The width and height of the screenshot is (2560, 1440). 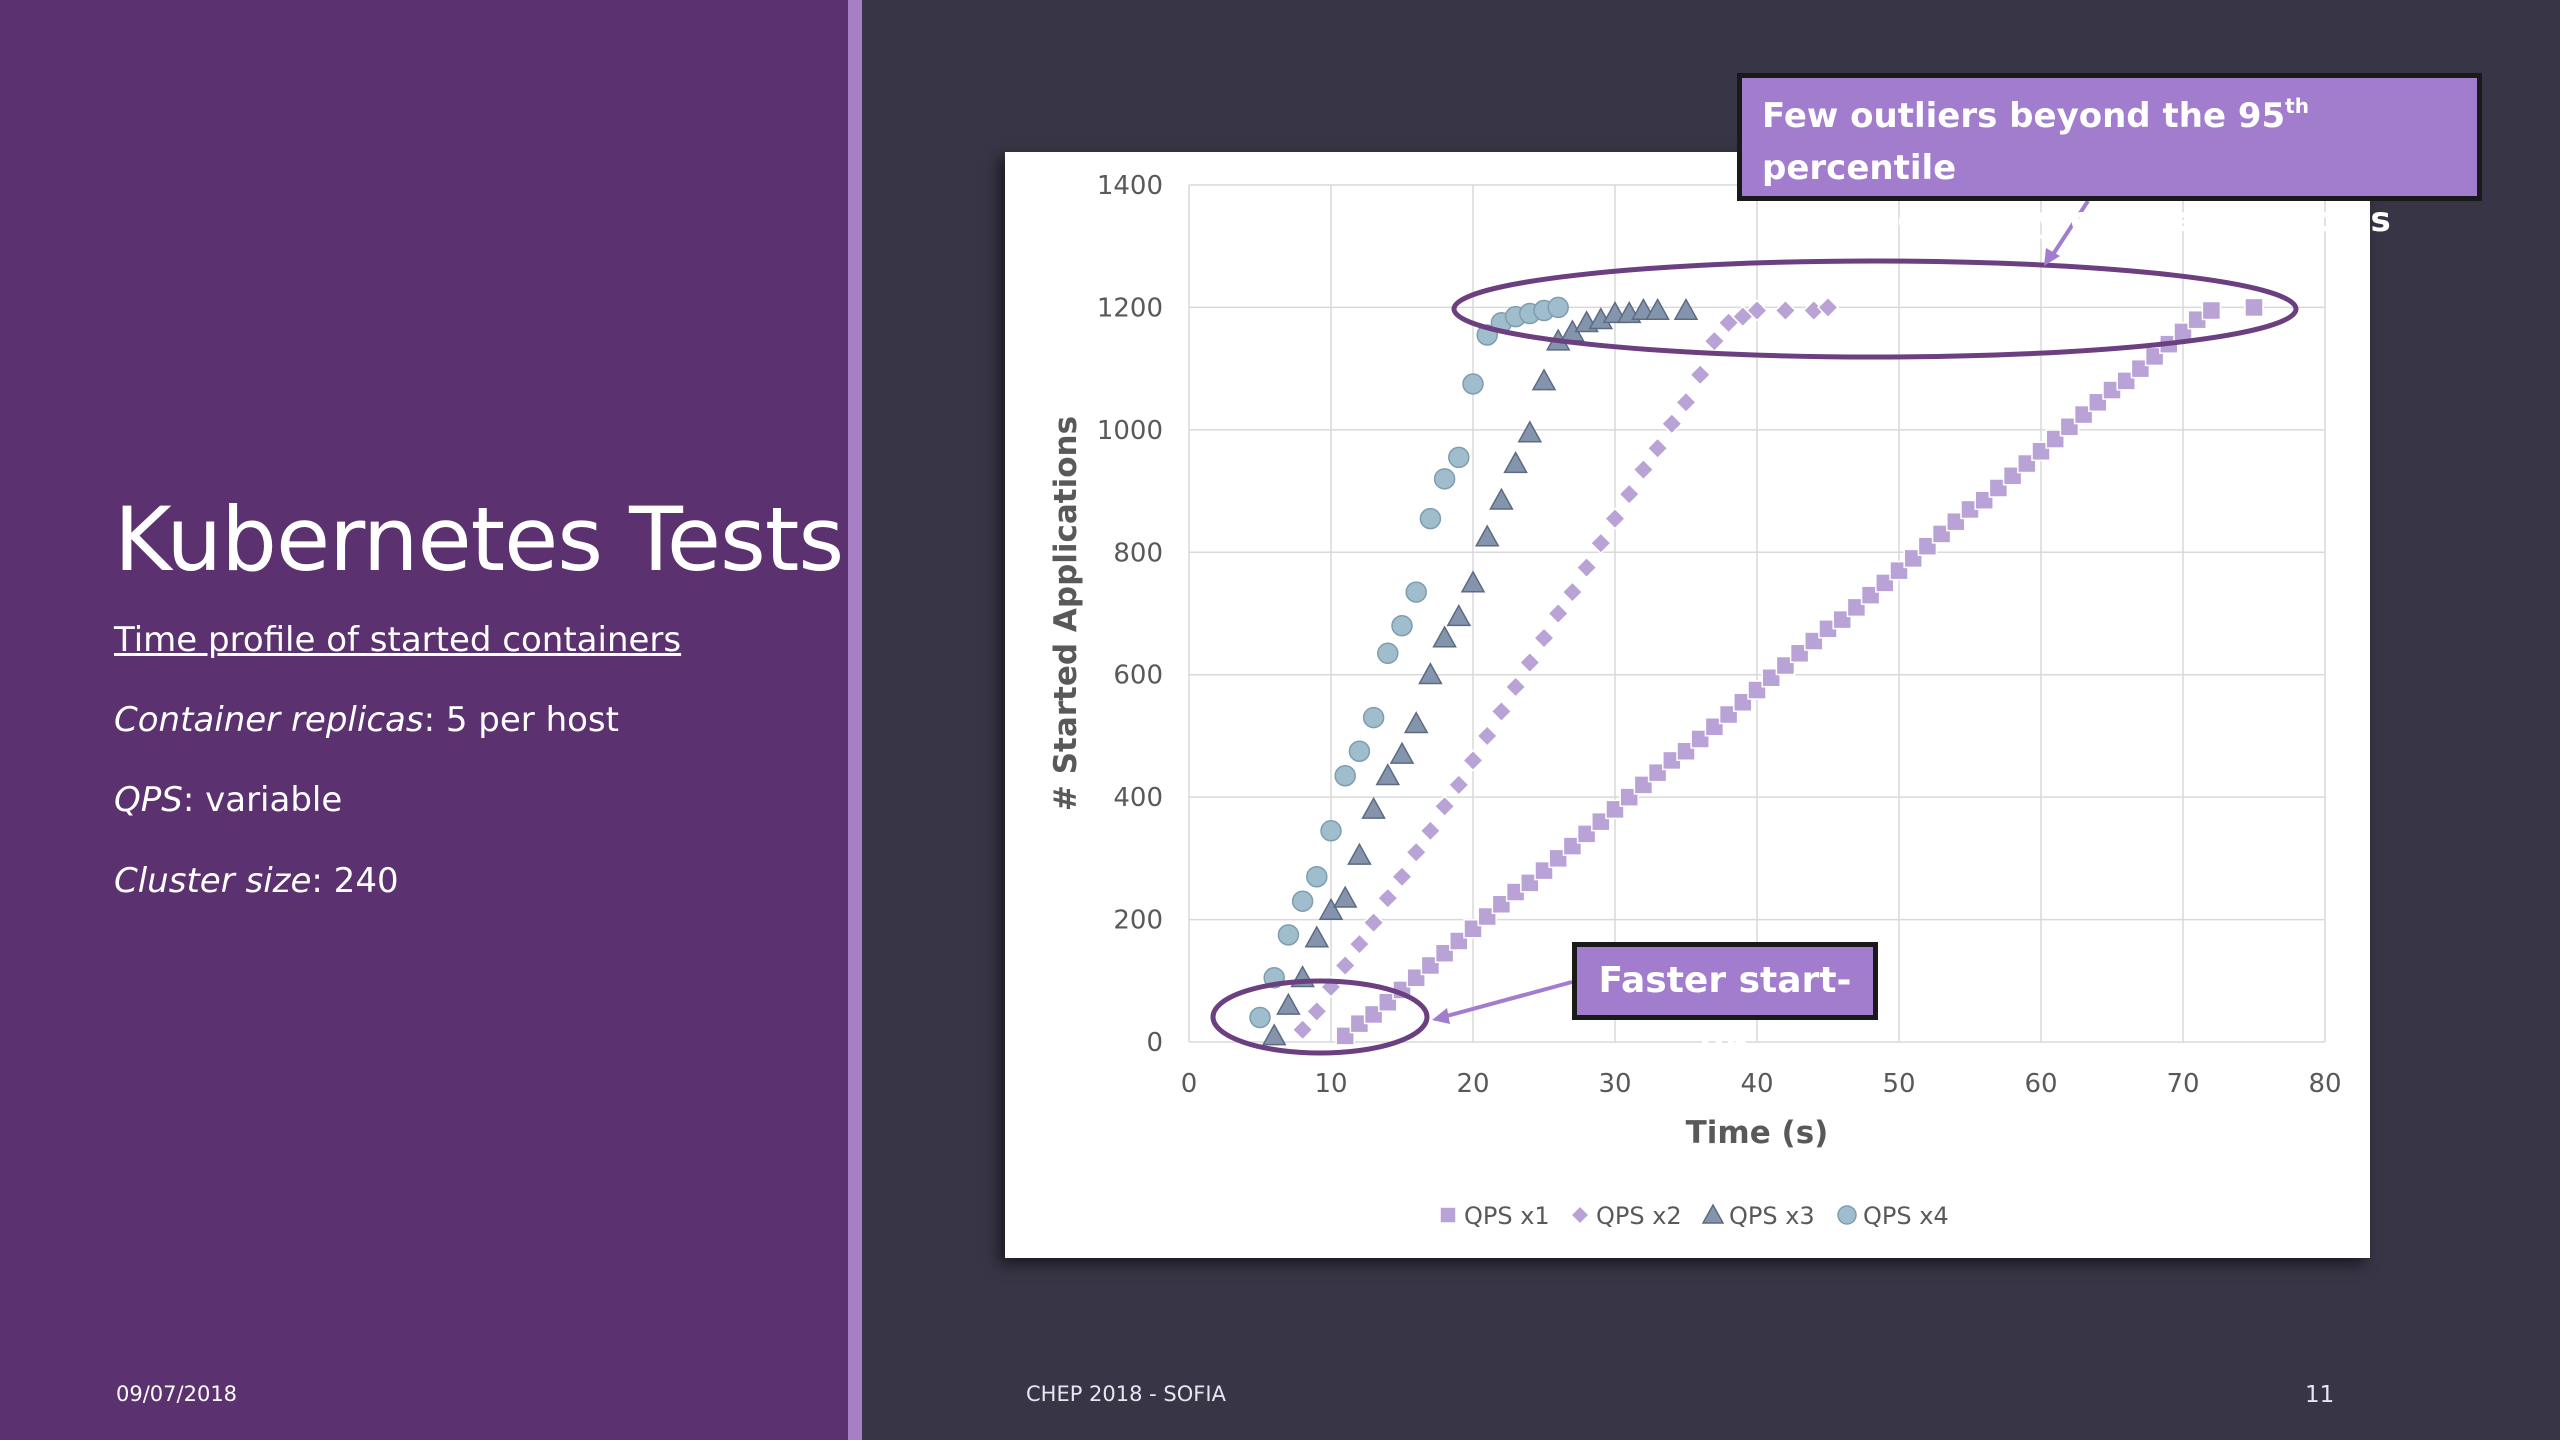 I want to click on x-tick-label: 40, so click(x=1756, y=1084).